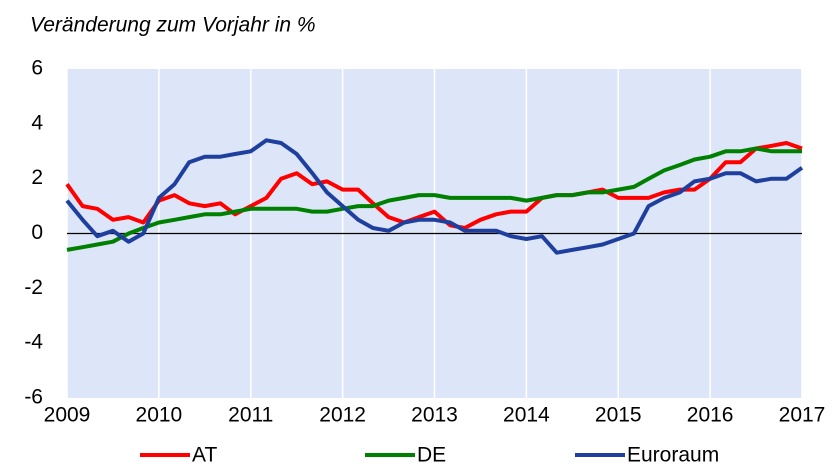 This screenshot has width=836, height=468. I want to click on legend-label: Euroraum, so click(673, 455).